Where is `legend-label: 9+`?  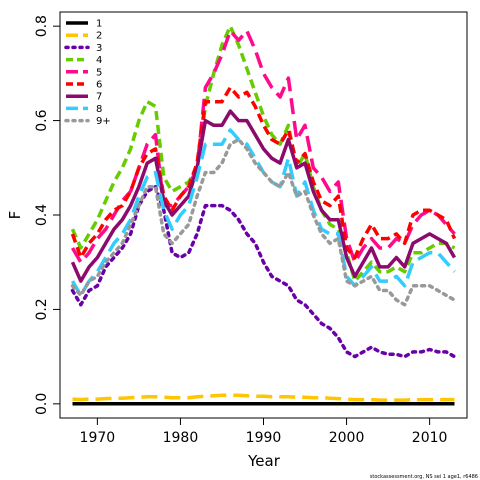 legend-label: 9+ is located at coordinates (103, 121).